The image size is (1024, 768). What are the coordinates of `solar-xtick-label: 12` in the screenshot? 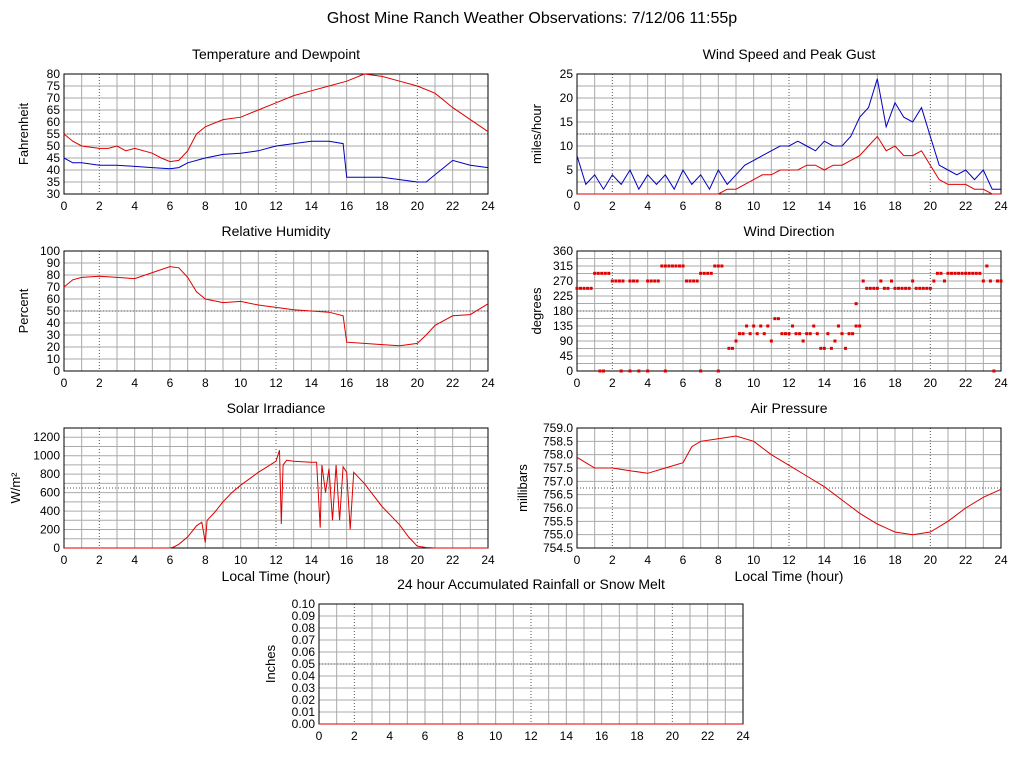 It's located at (276, 560).